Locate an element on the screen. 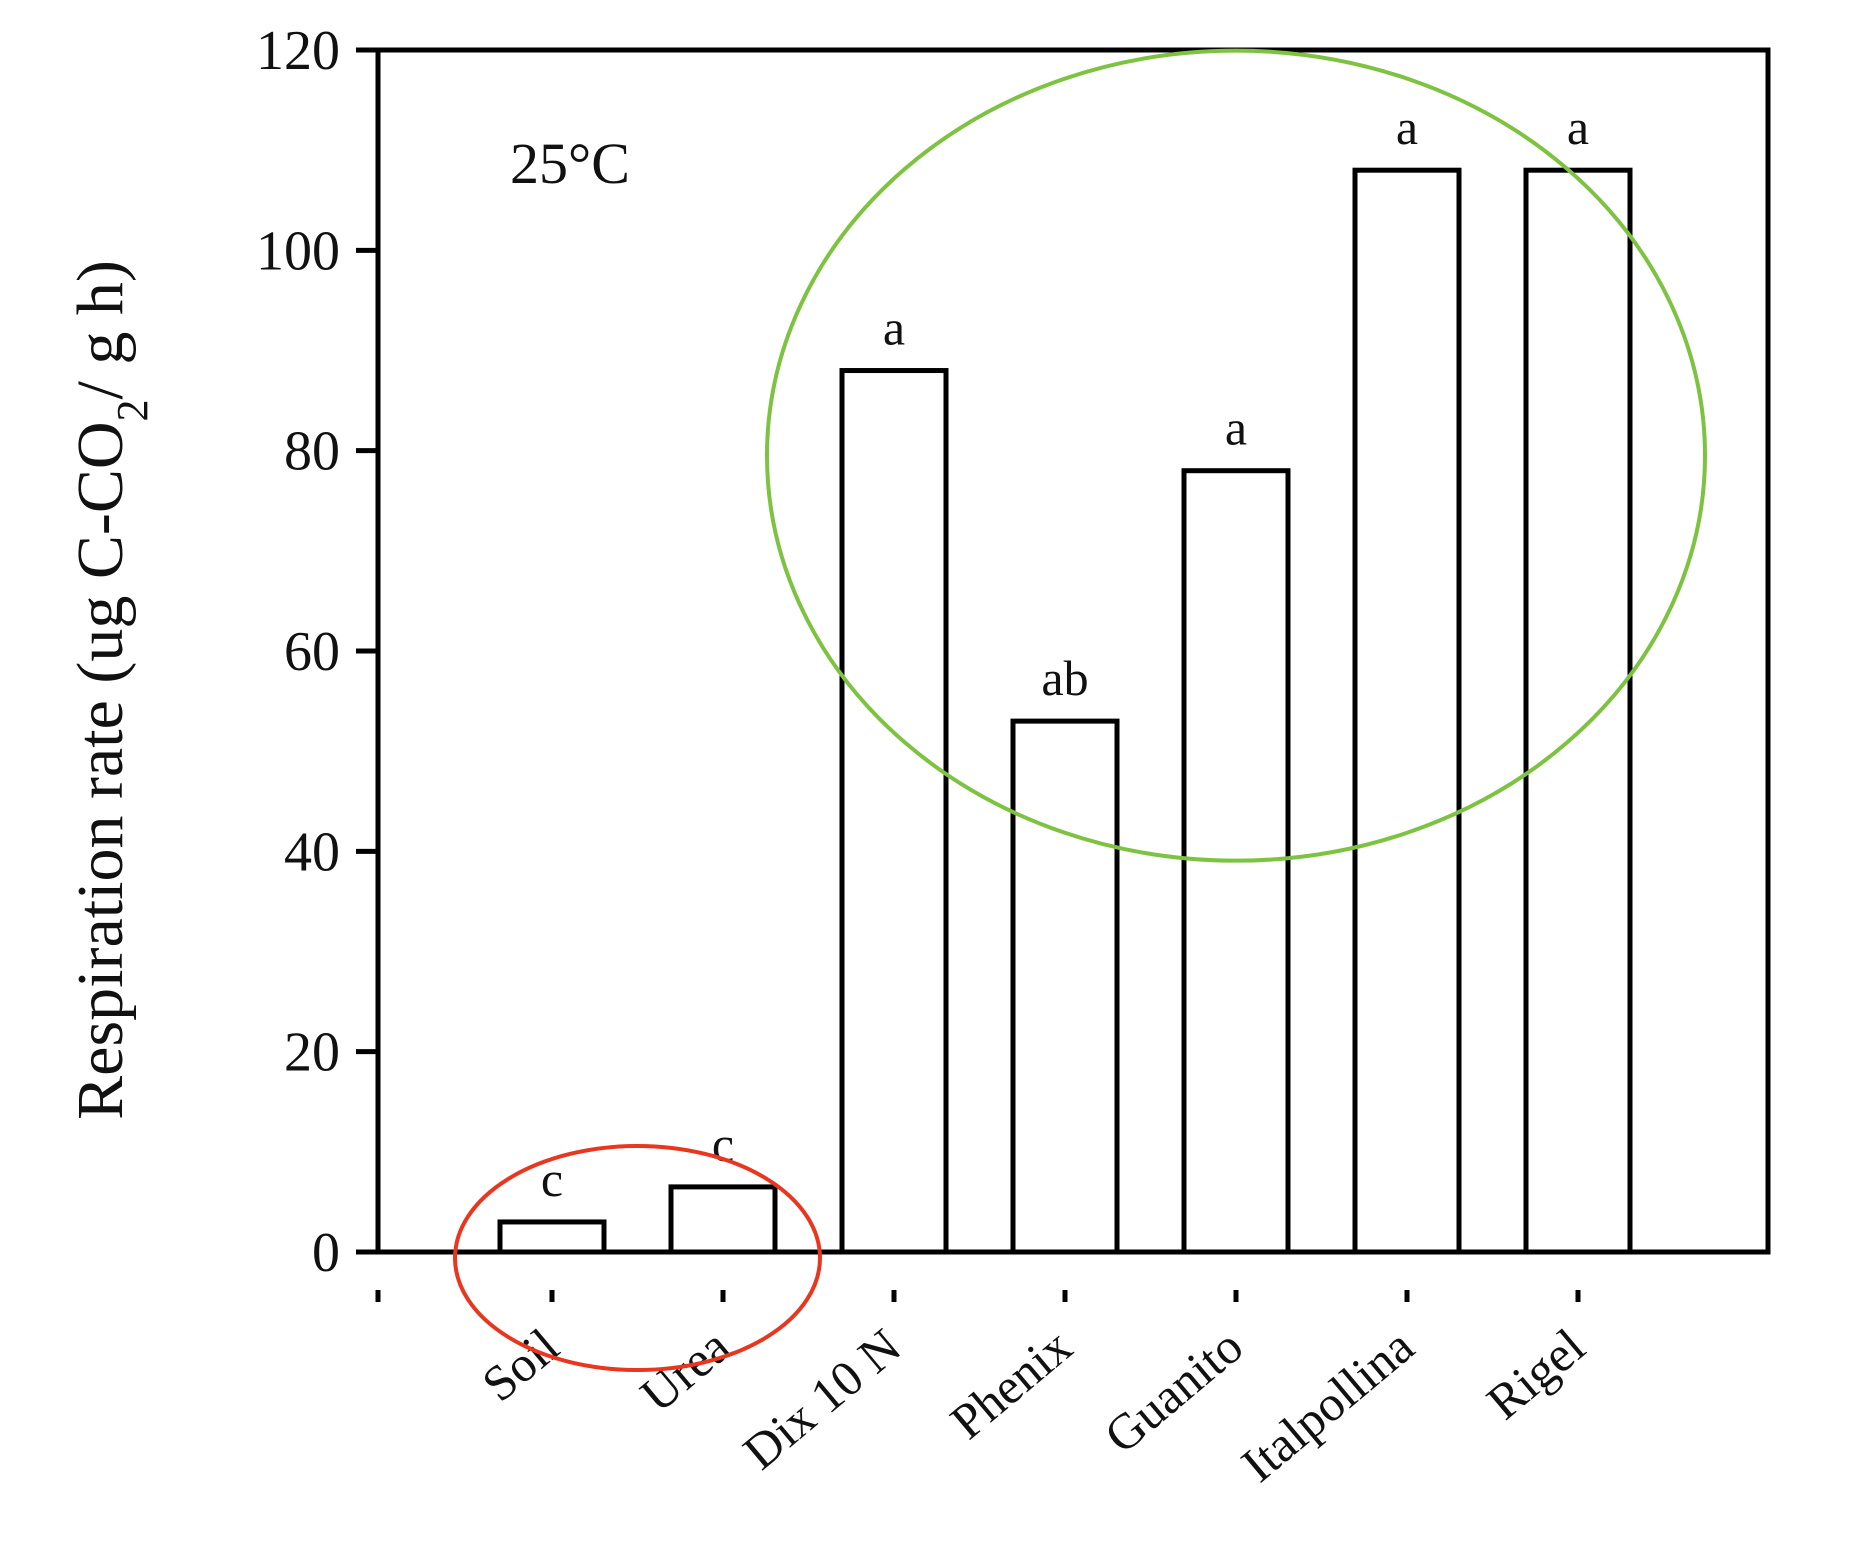 The height and width of the screenshot is (1548, 1871). y-tick-label: 40 is located at coordinates (312, 852).